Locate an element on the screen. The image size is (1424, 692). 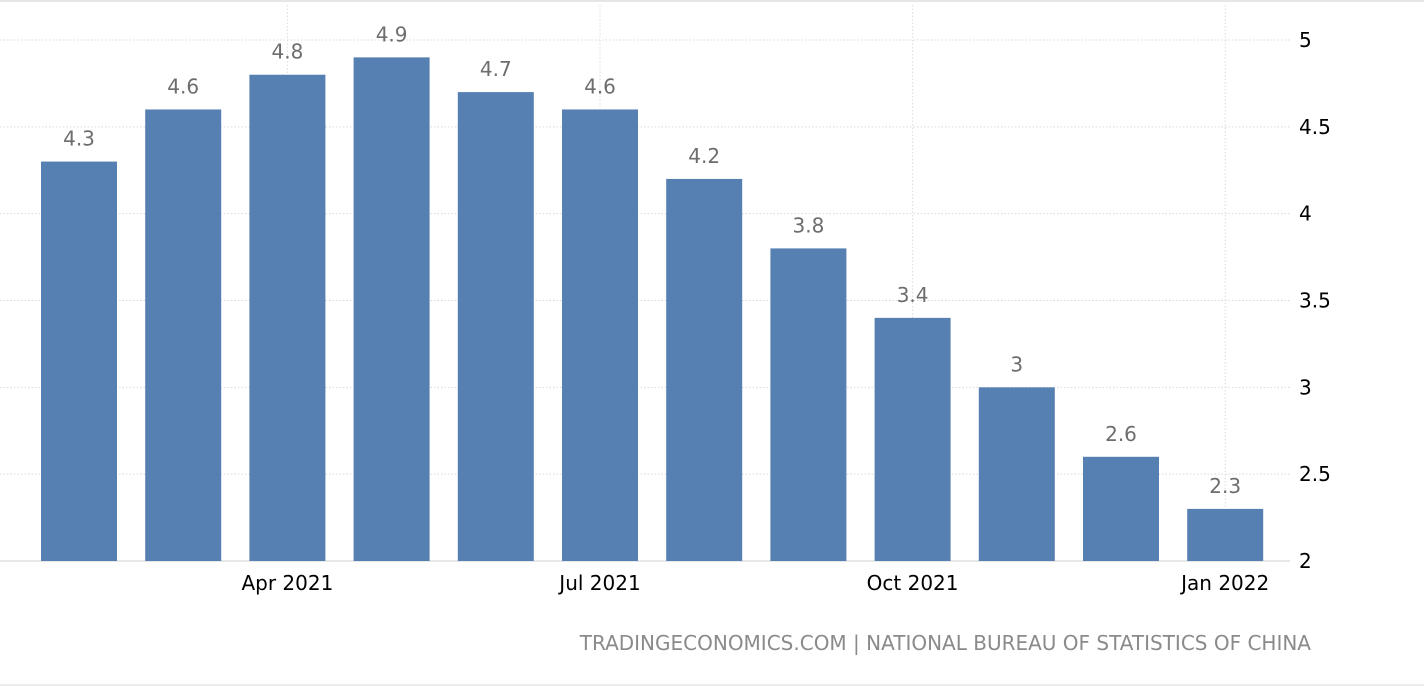
x-tick-label: Oct 2021 is located at coordinates (913, 583).